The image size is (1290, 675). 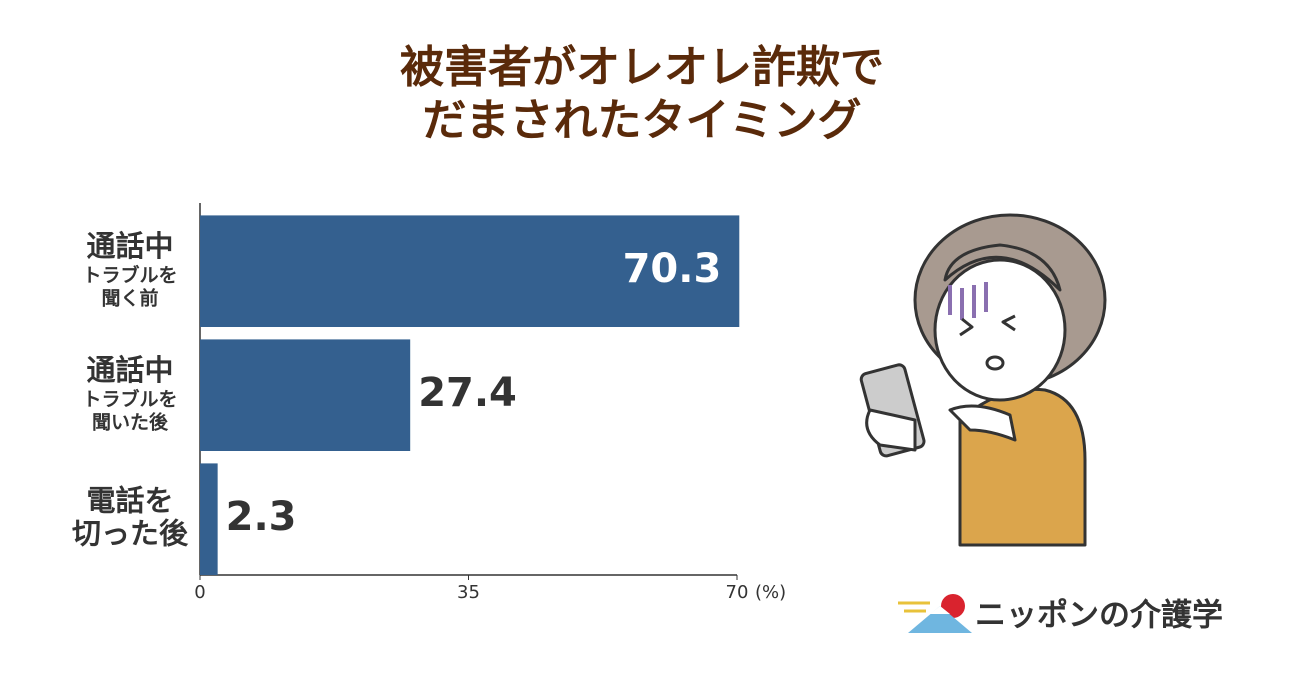 I want to click on title: 被害者がオレオレ詐欺で だまされたタイミング, so click(x=642, y=94).